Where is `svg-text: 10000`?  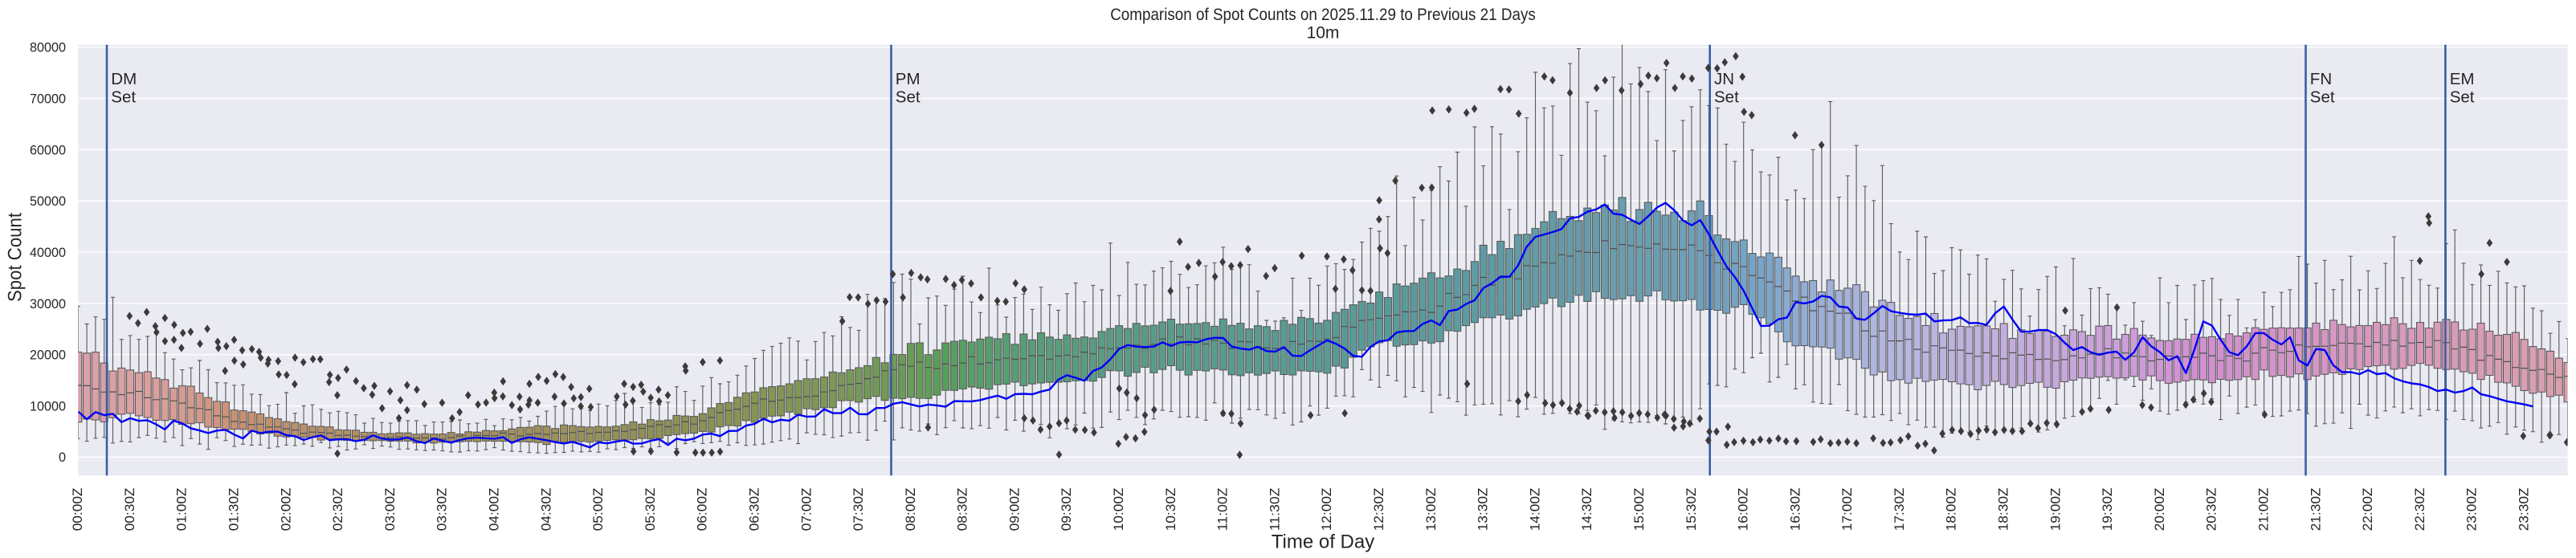 svg-text: 10000 is located at coordinates (48, 406).